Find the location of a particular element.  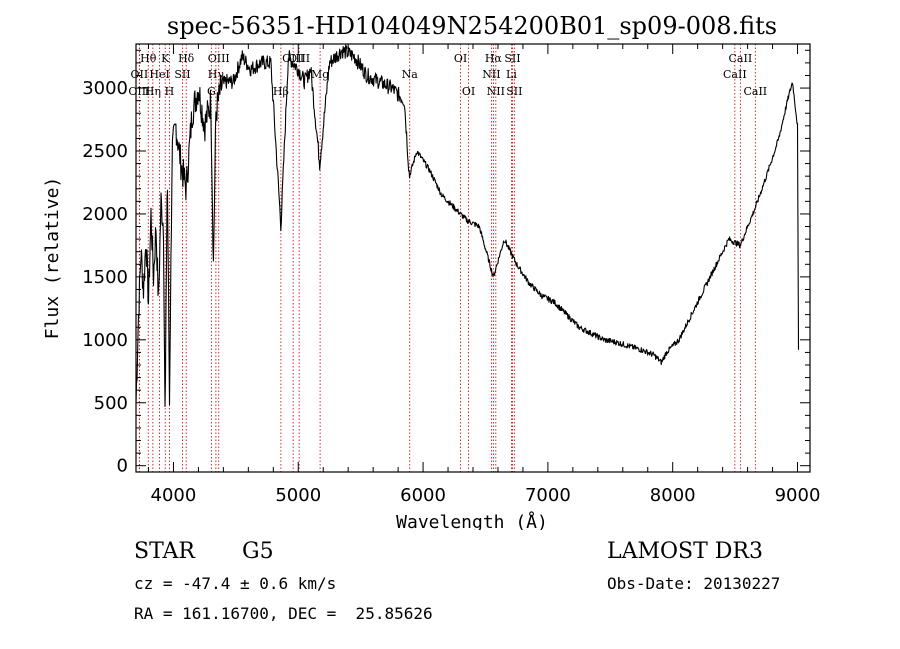

y-tick-label-1000: 1000 is located at coordinates (105, 340).